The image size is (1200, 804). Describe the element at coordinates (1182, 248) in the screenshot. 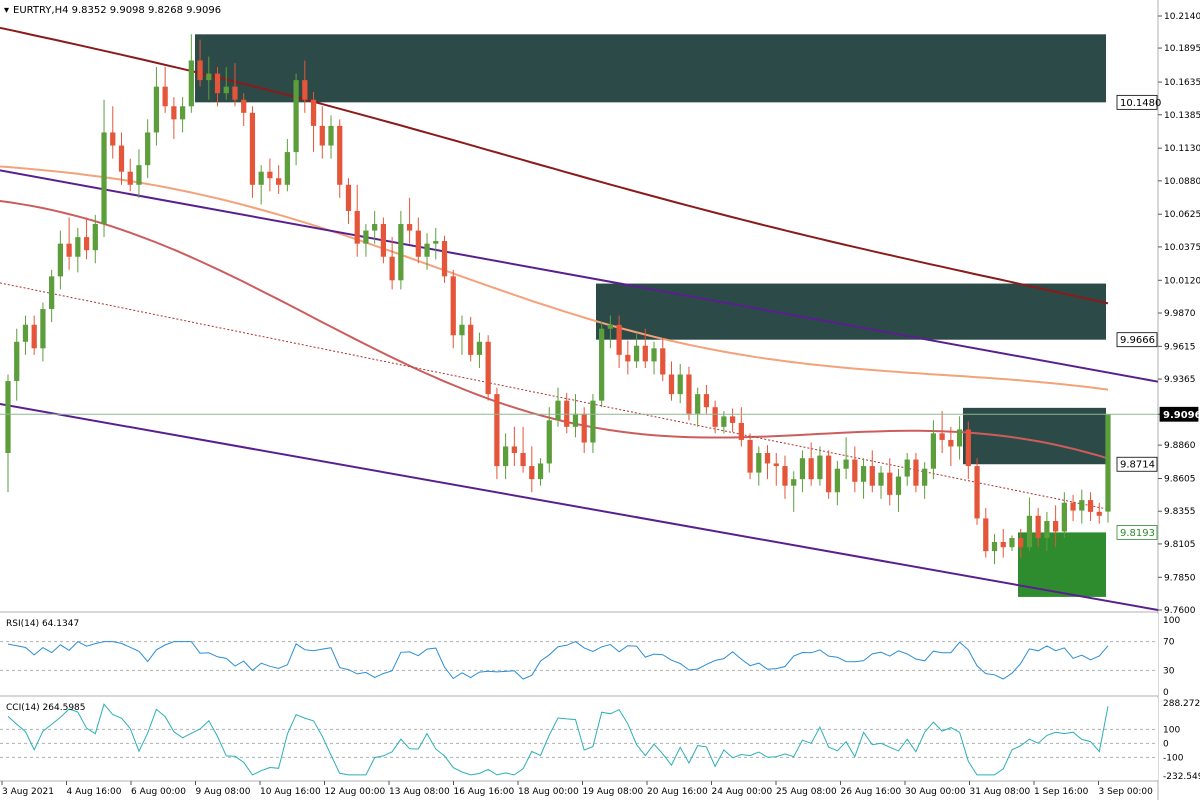

I see `price-tick-label: 10.0375` at that location.